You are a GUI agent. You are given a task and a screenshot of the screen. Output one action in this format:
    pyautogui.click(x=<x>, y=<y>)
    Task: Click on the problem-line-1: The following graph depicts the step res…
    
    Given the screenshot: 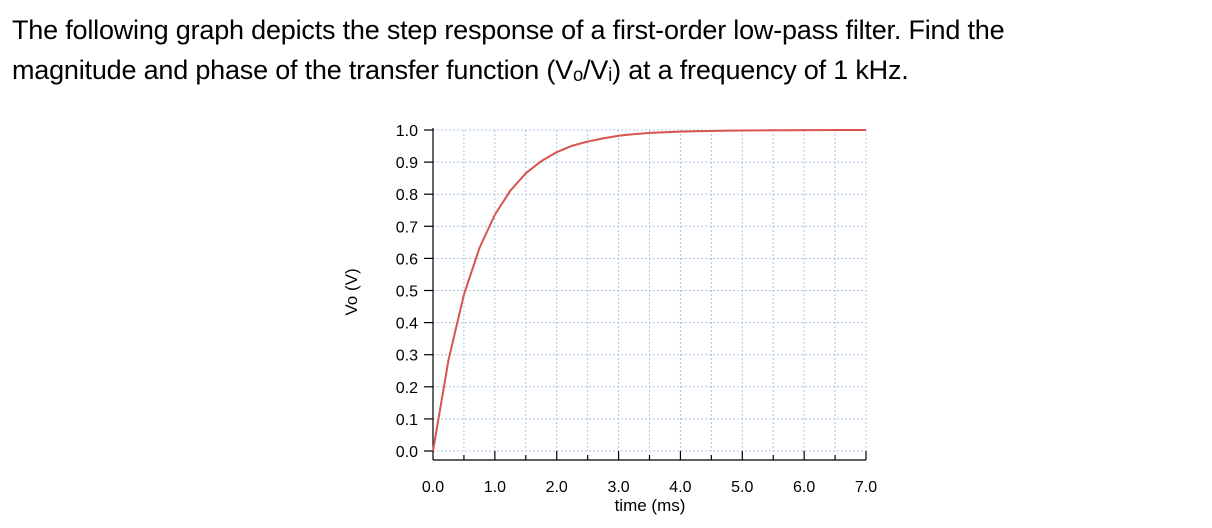 What is the action you would take?
    pyautogui.click(x=508, y=30)
    